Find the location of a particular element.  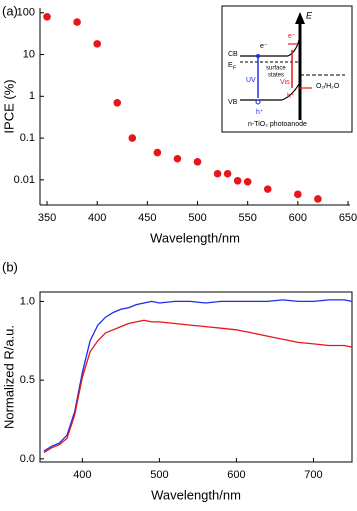

panel-label: (a) is located at coordinates (10, 10).